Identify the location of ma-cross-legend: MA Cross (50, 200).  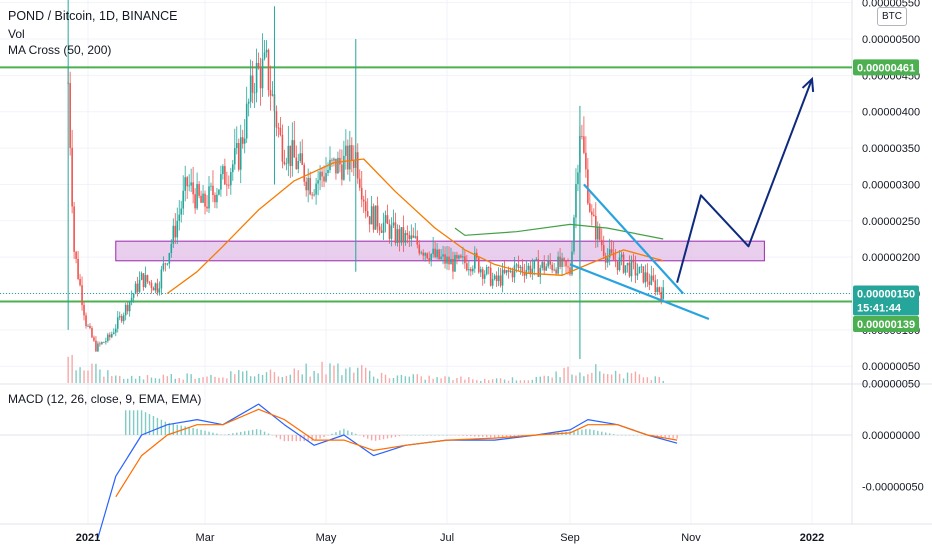
(60, 50).